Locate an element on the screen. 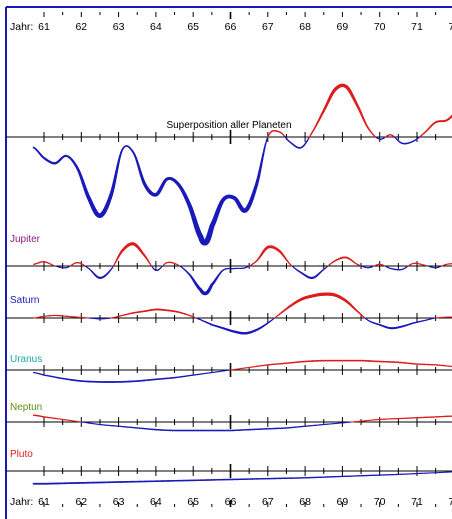 The image size is (452, 519). top-tick-label: 62 is located at coordinates (81, 27).